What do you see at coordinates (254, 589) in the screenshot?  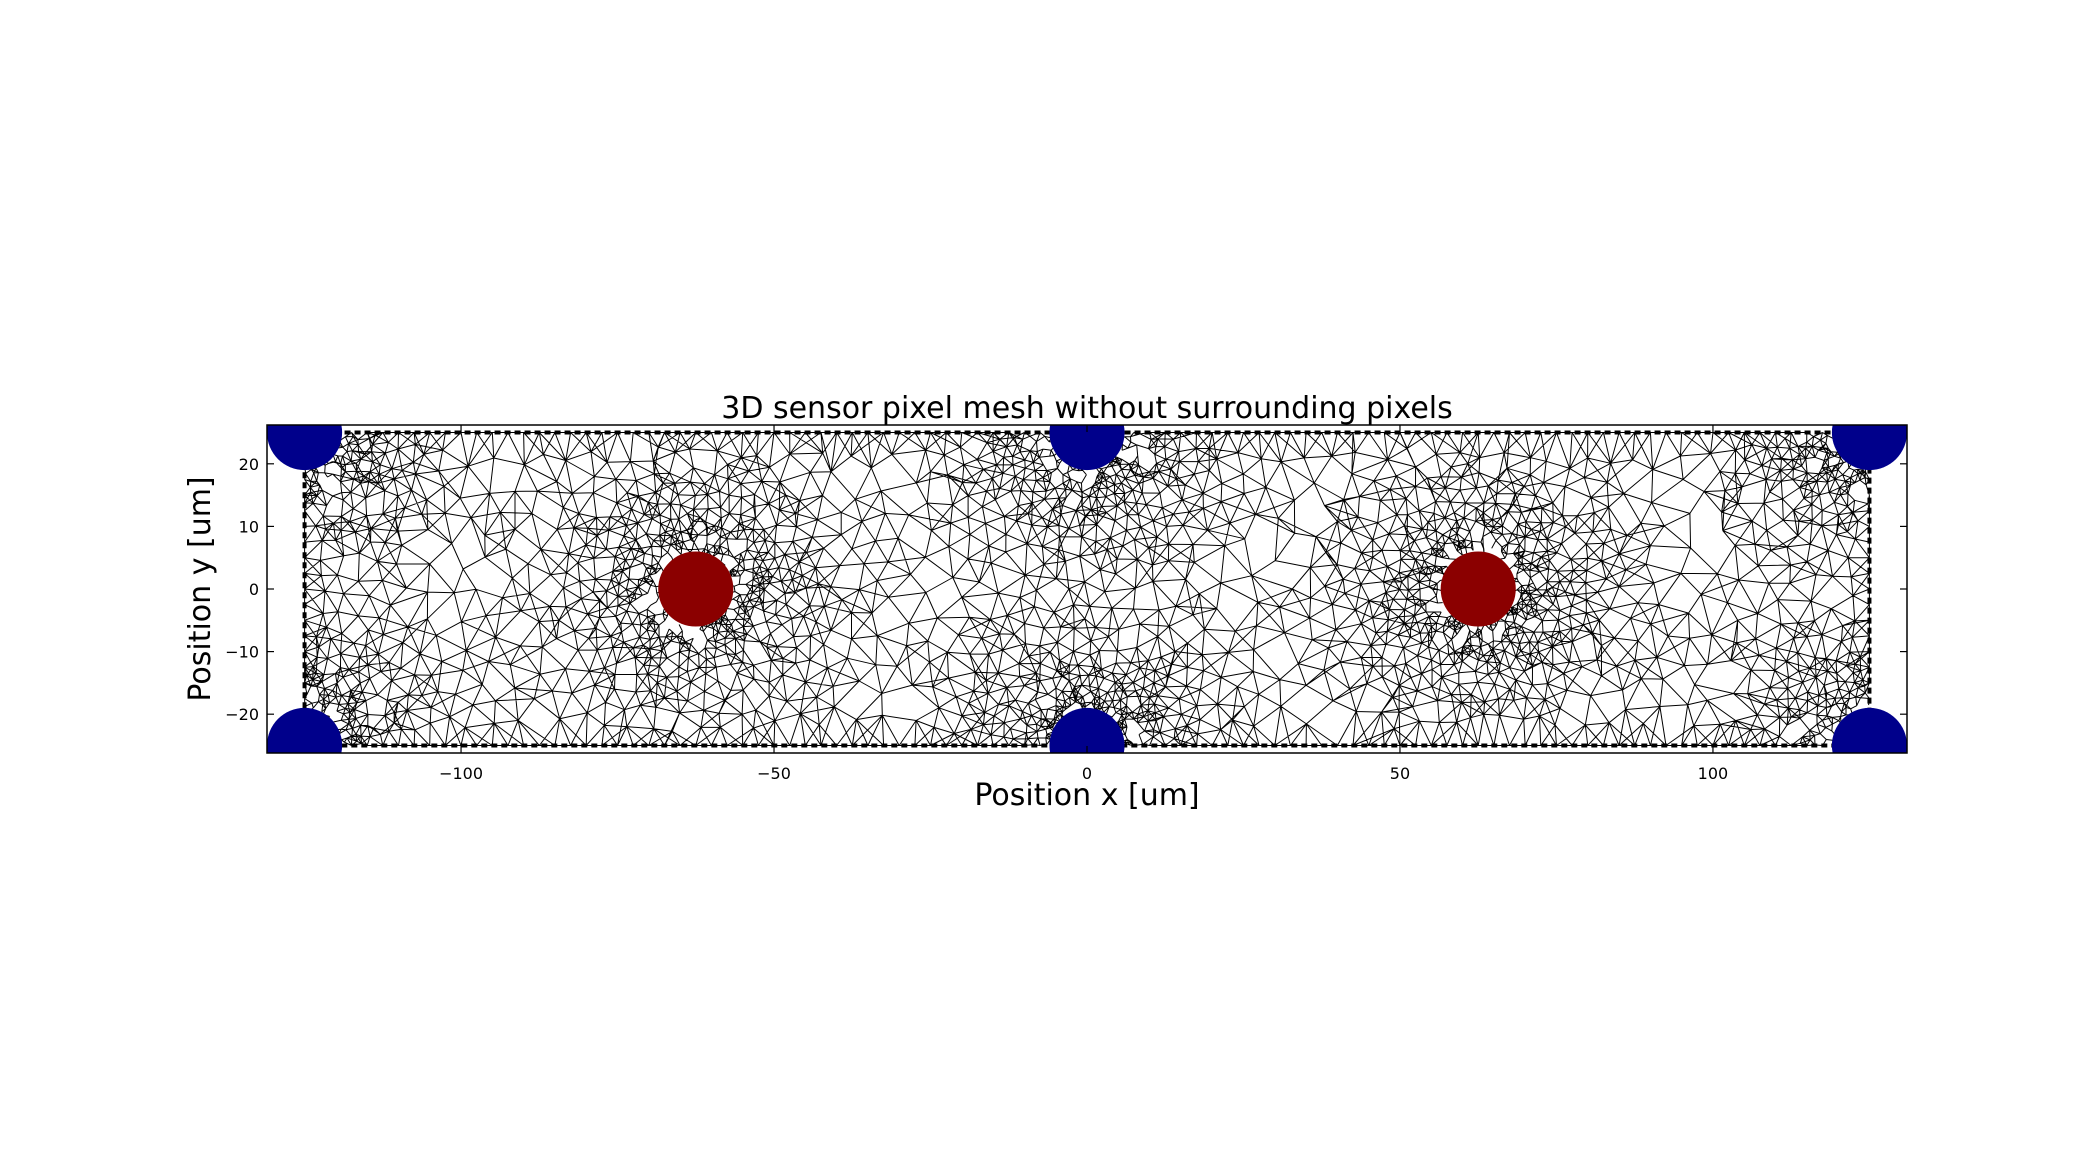 I see `y-tick-label: 0` at bounding box center [254, 589].